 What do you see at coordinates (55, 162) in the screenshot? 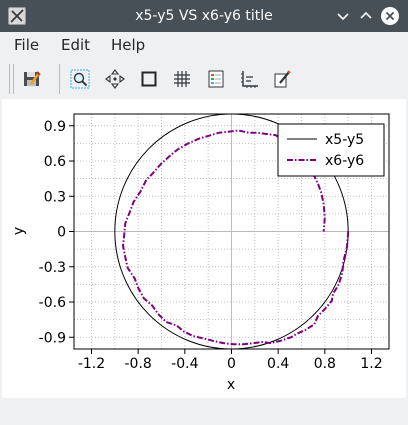
I see `y-tick-label: 0.6` at bounding box center [55, 162].